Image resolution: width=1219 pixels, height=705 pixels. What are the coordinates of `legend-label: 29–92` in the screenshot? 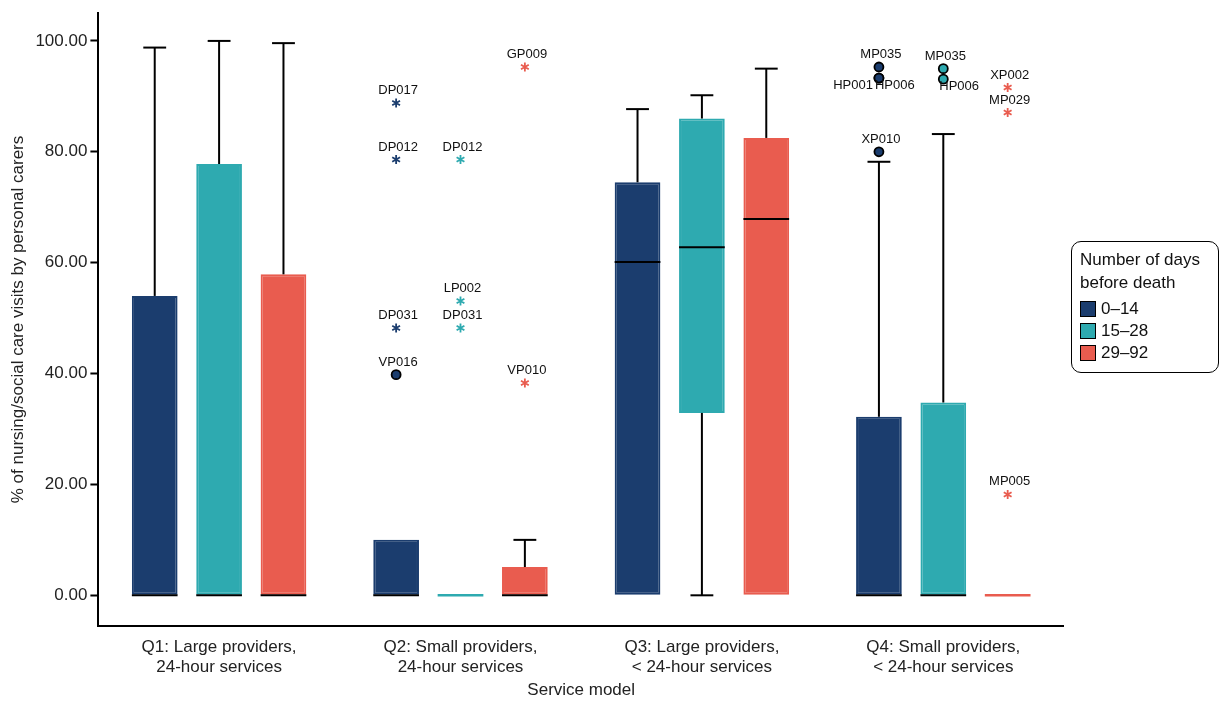 It's located at (1125, 353).